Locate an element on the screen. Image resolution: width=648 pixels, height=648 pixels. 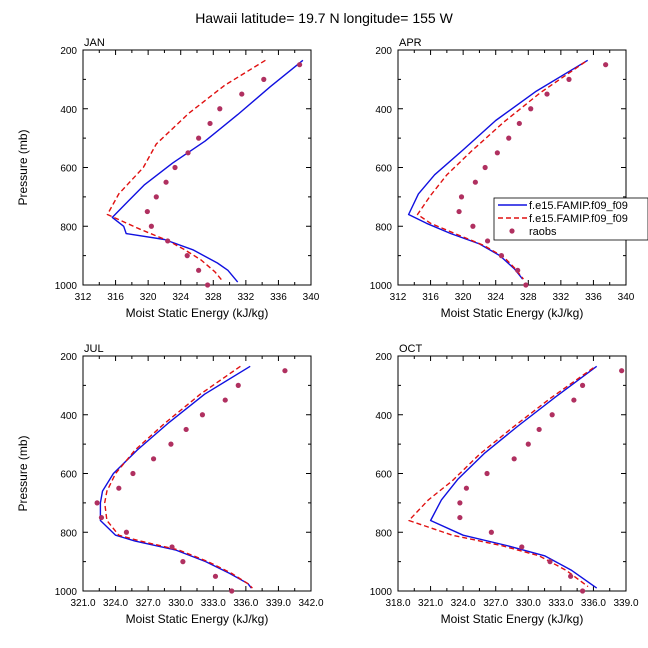
x-tick-label: 342.0 is located at coordinates (310, 603).